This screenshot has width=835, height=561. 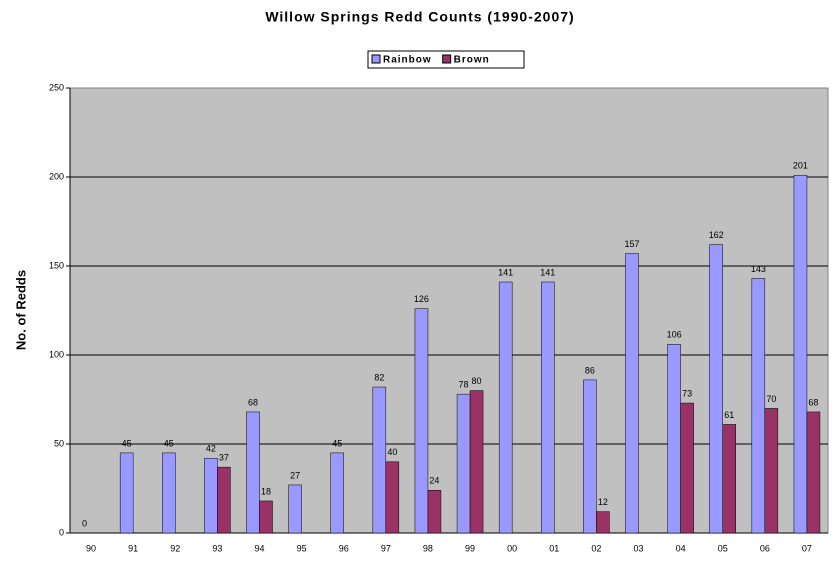 What do you see at coordinates (464, 385) in the screenshot?
I see `data-label: 78` at bounding box center [464, 385].